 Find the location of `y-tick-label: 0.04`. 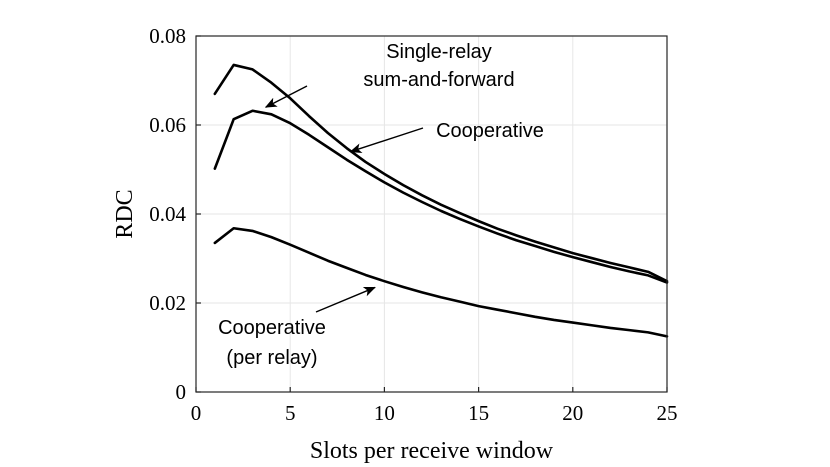

y-tick-label: 0.04 is located at coordinates (167, 214).